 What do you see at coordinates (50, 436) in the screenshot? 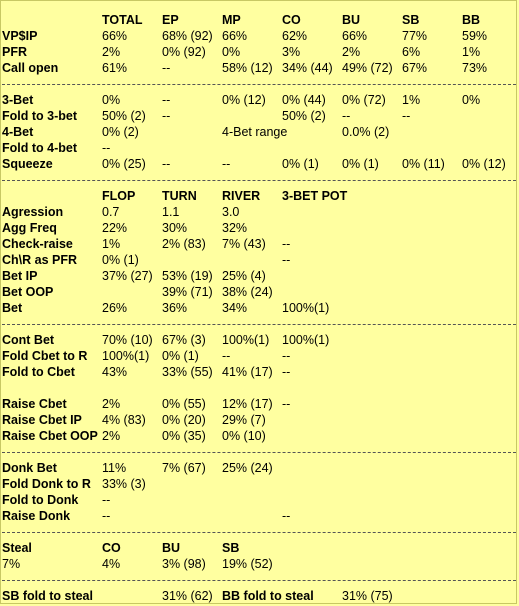
I see `row-label: Raise Cbet OOP` at bounding box center [50, 436].